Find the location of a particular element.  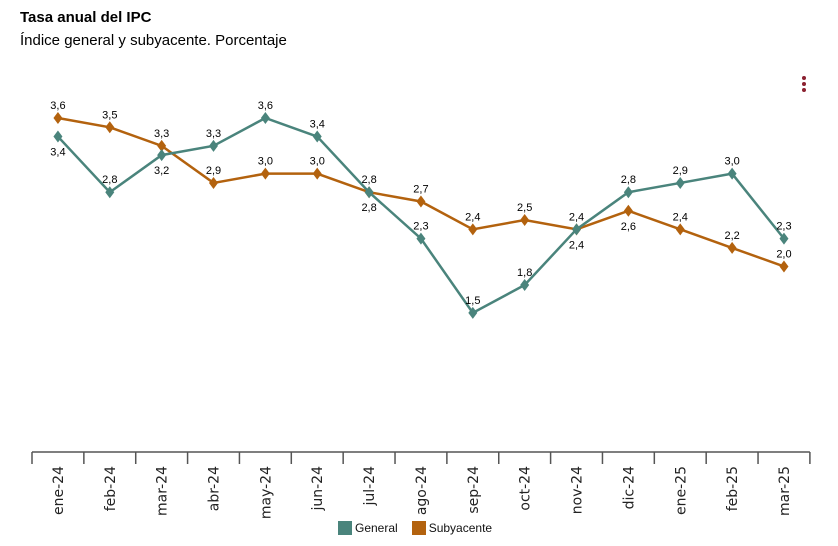

x-tick-label: oct-24 is located at coordinates (526, 488).